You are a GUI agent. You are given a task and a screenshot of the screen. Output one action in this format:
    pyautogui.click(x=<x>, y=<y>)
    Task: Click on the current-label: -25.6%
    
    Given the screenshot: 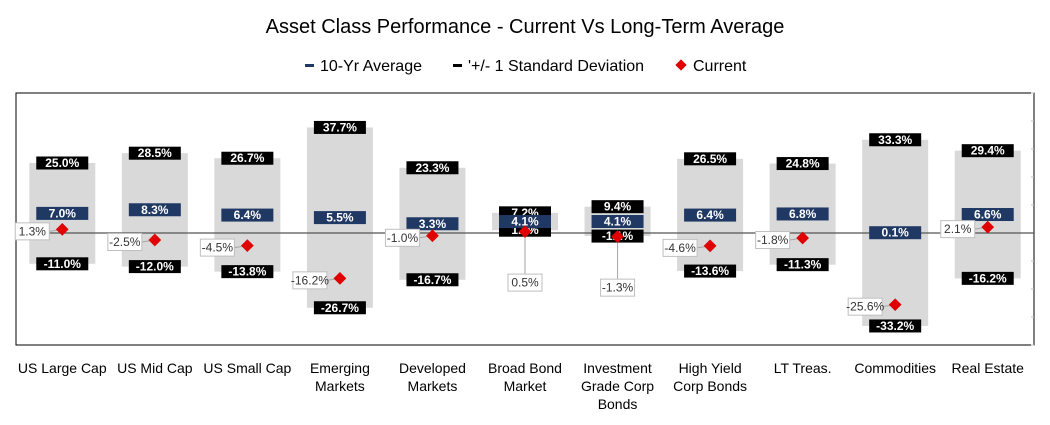 What is the action you would take?
    pyautogui.click(x=865, y=307)
    